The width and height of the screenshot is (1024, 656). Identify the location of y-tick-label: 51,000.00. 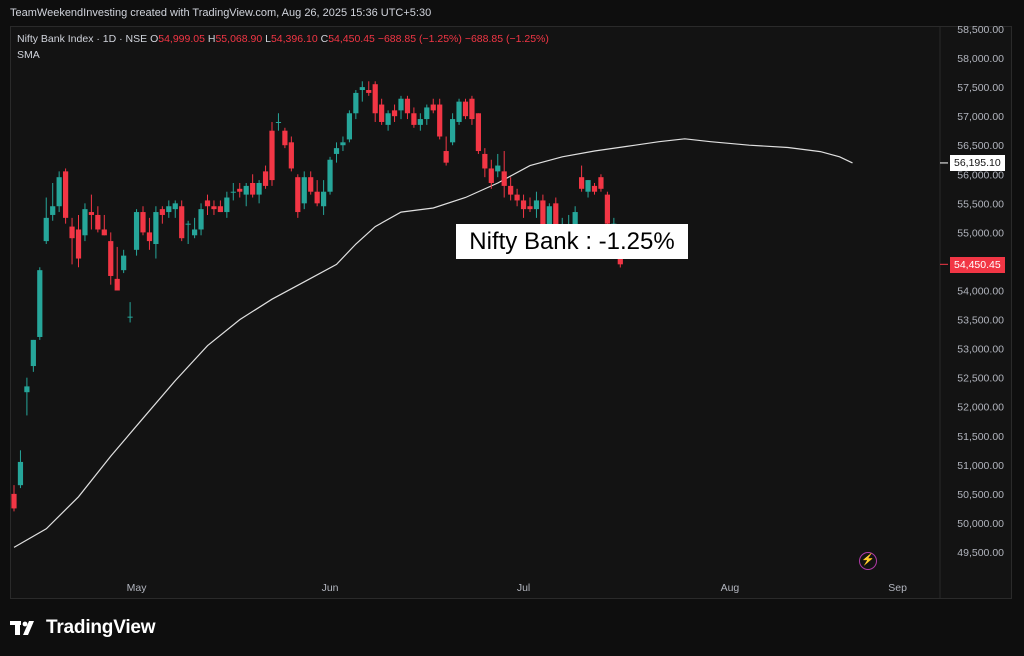
(980, 466).